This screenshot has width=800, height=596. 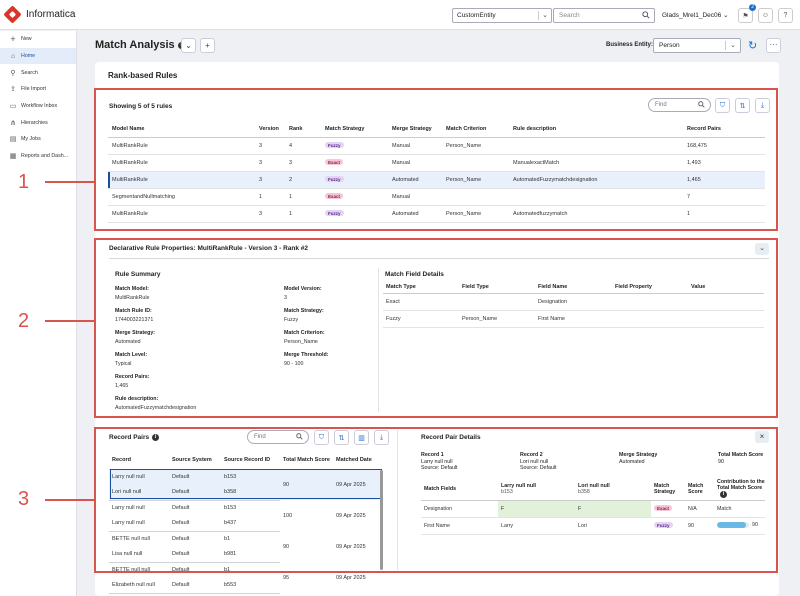 What do you see at coordinates (188, 45) in the screenshot?
I see `title-dropdown-button: ⌄` at bounding box center [188, 45].